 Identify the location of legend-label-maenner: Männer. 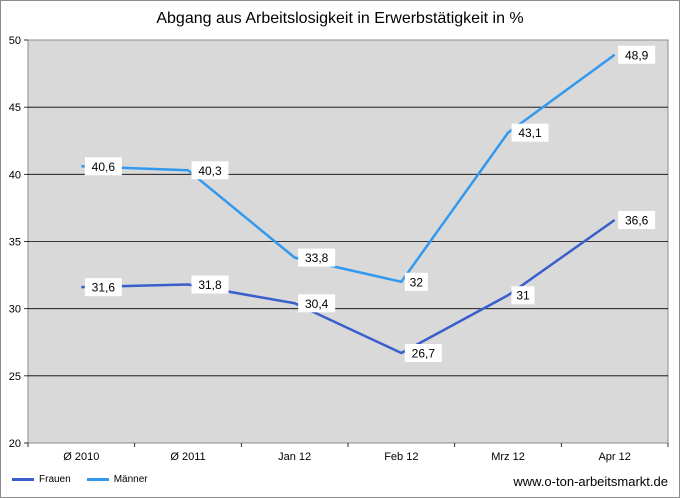
(130, 479).